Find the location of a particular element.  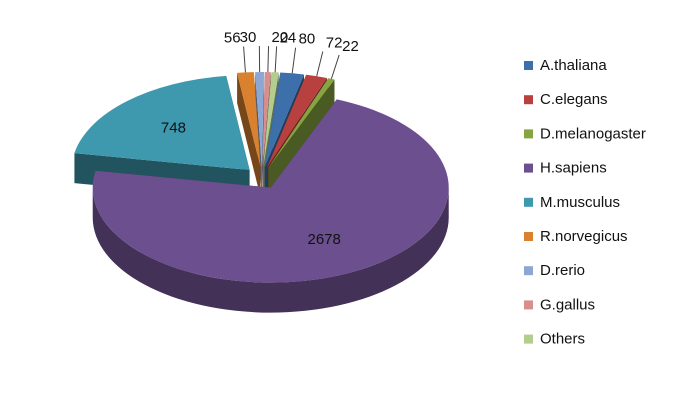

data-label-a-thaliana: 80 is located at coordinates (307, 39).